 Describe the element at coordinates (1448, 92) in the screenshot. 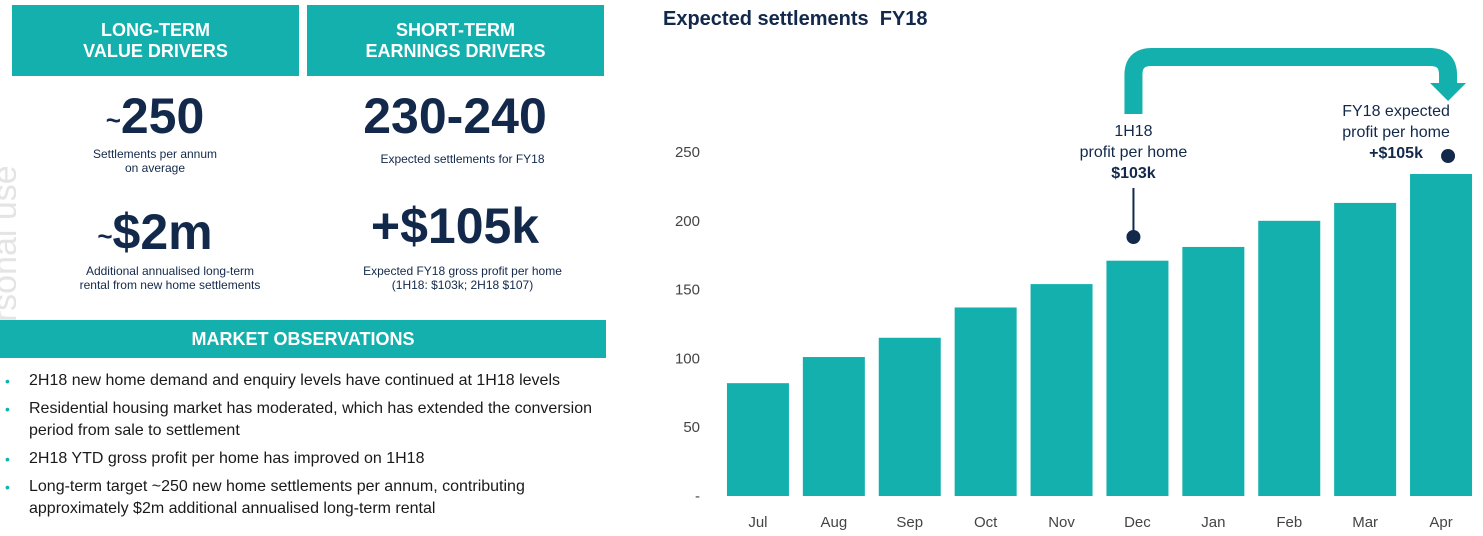

I see `arrow-head-icon` at that location.